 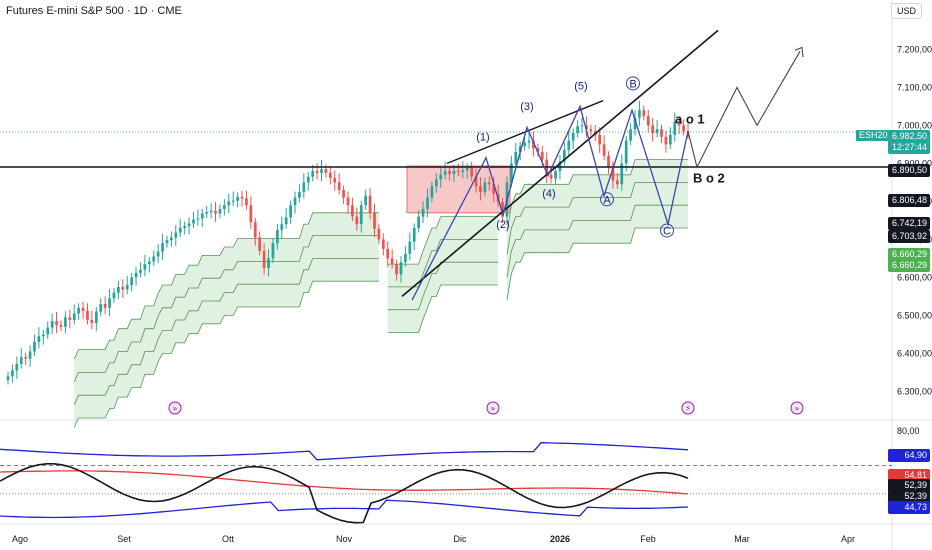 What do you see at coordinates (560, 539) in the screenshot?
I see `time-tick-label: 2026` at bounding box center [560, 539].